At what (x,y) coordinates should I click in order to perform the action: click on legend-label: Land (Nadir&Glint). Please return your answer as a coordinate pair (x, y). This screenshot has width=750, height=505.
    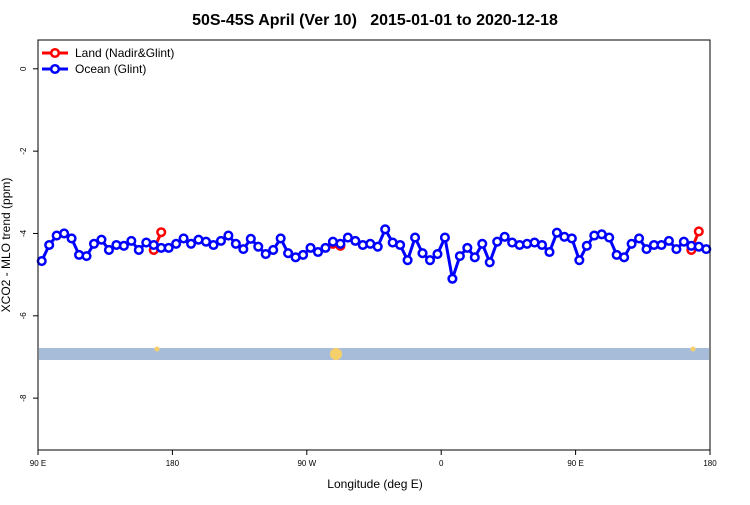
    Looking at the image, I should click on (124, 53).